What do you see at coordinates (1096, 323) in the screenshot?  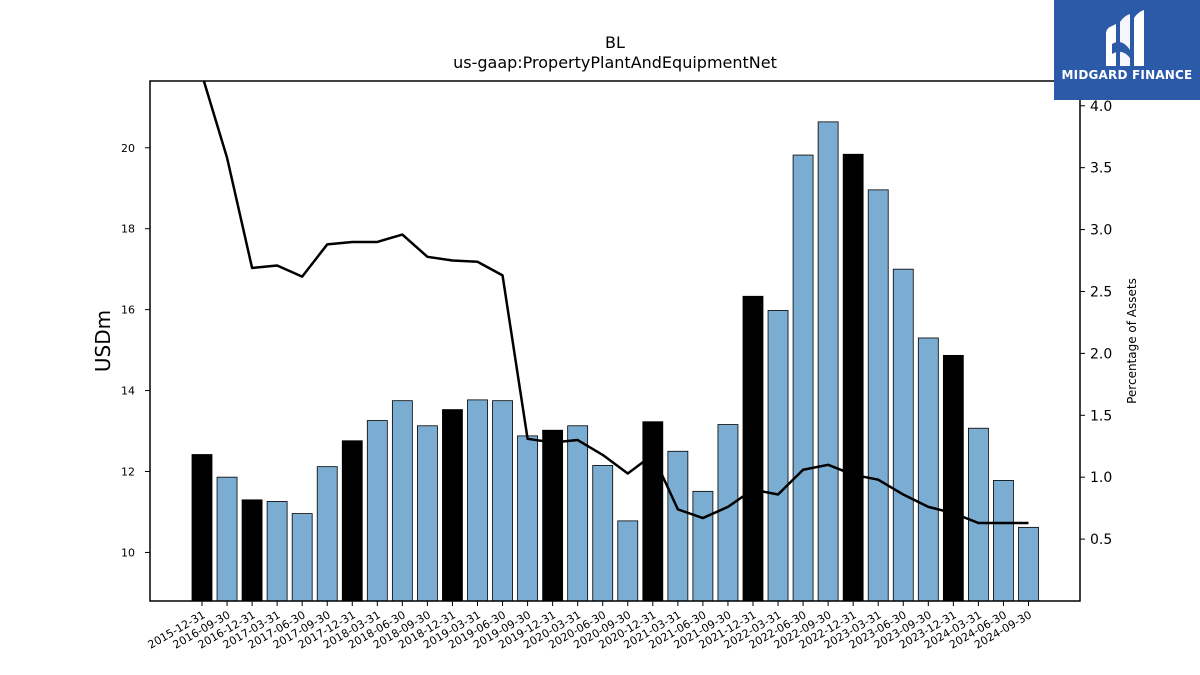 I see `y2-axis: 0.5 1.0 1.5 2.0 2.5 3.0 3.5 4.0` at bounding box center [1096, 323].